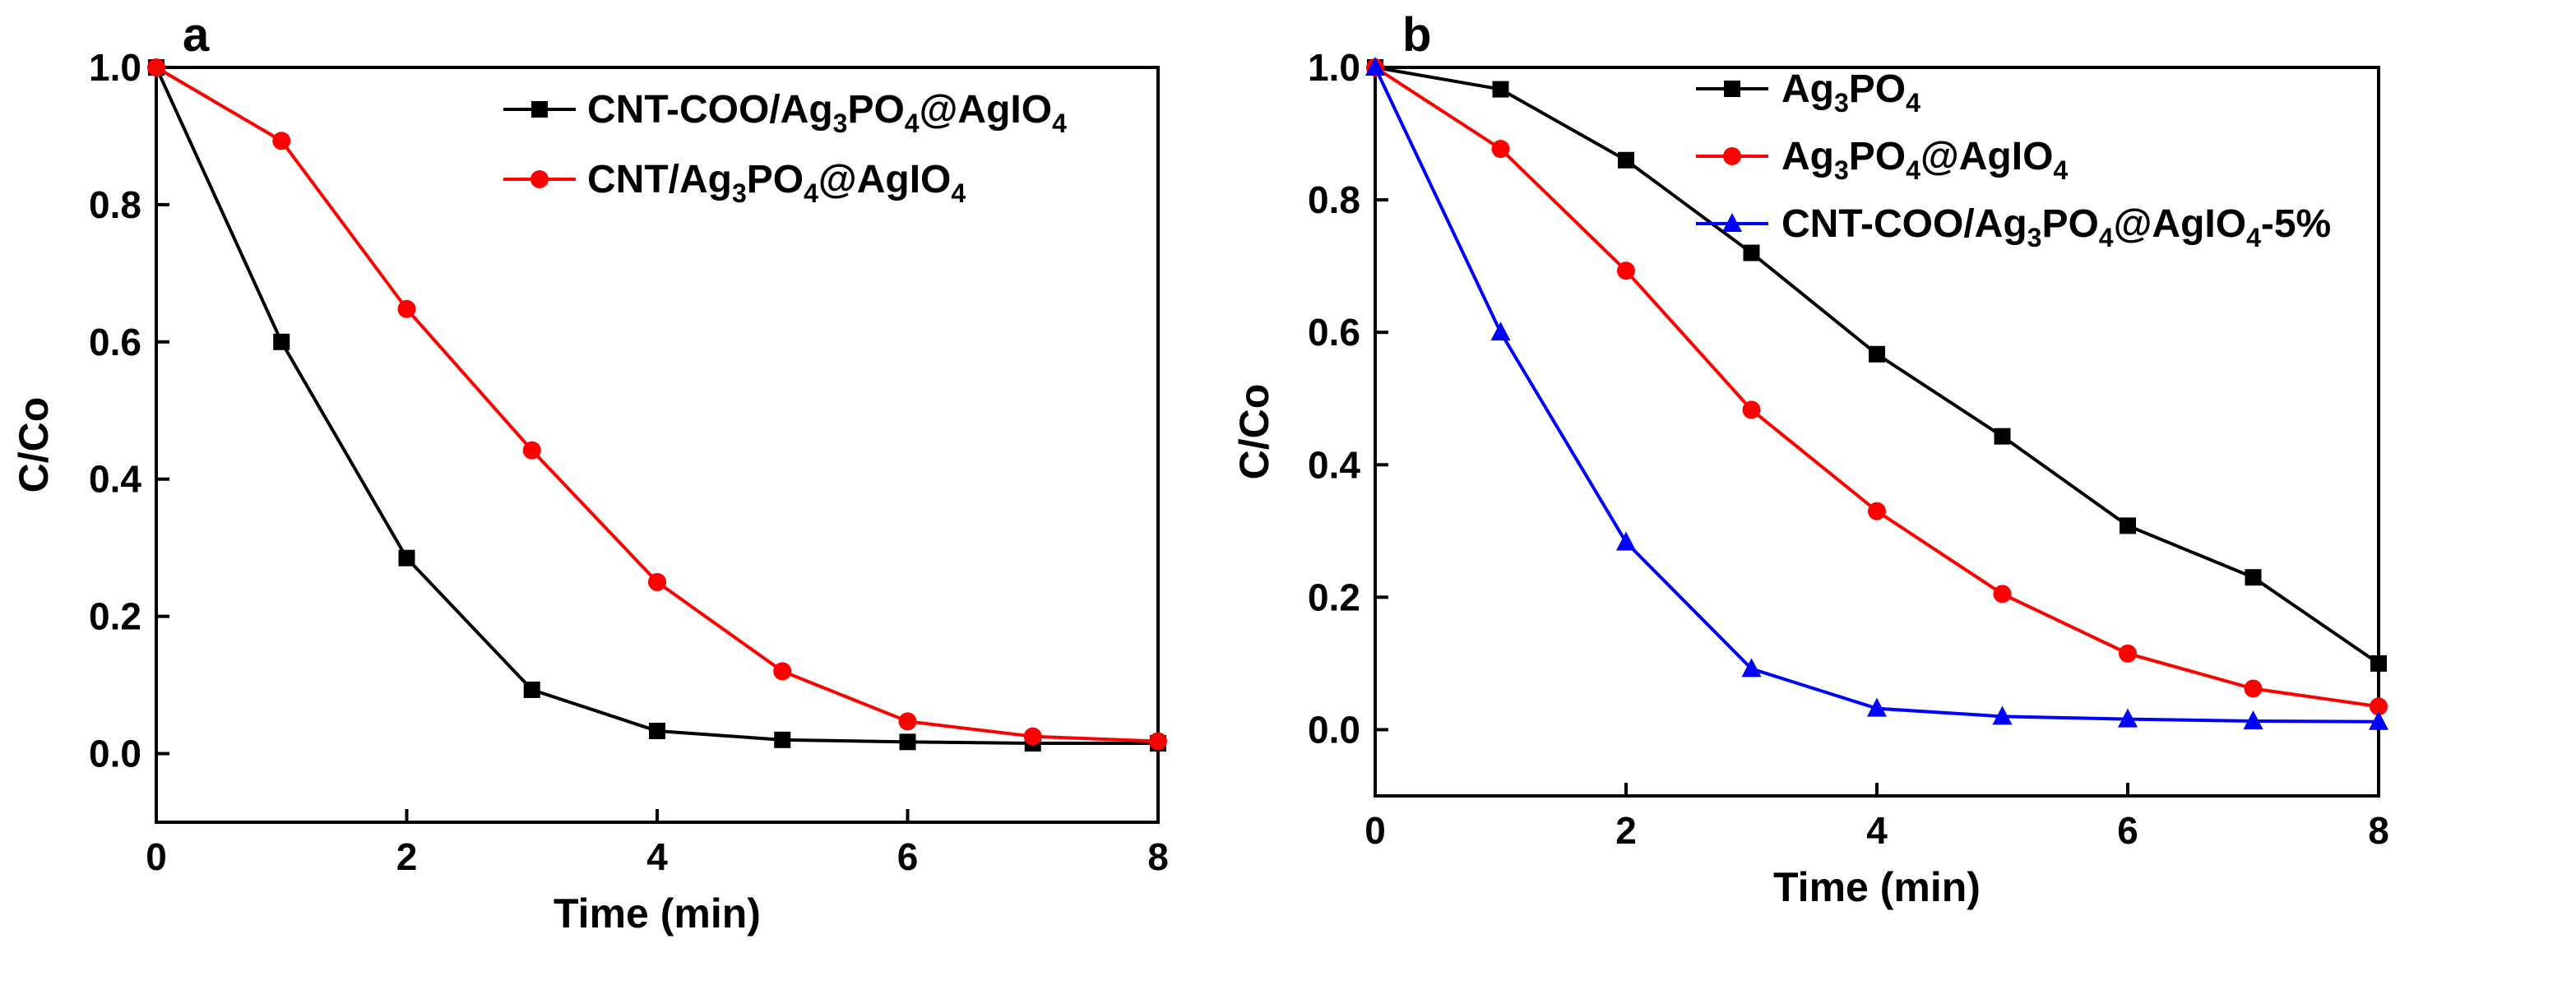 Image resolution: width=2576 pixels, height=999 pixels. I want to click on panel-label: a, so click(196, 35).